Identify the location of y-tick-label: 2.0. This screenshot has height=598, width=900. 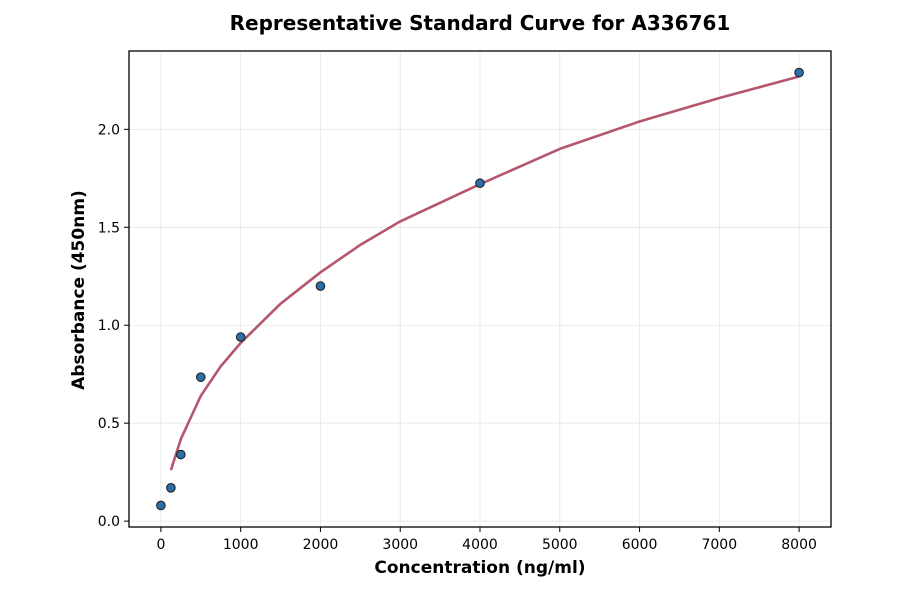
(109, 130).